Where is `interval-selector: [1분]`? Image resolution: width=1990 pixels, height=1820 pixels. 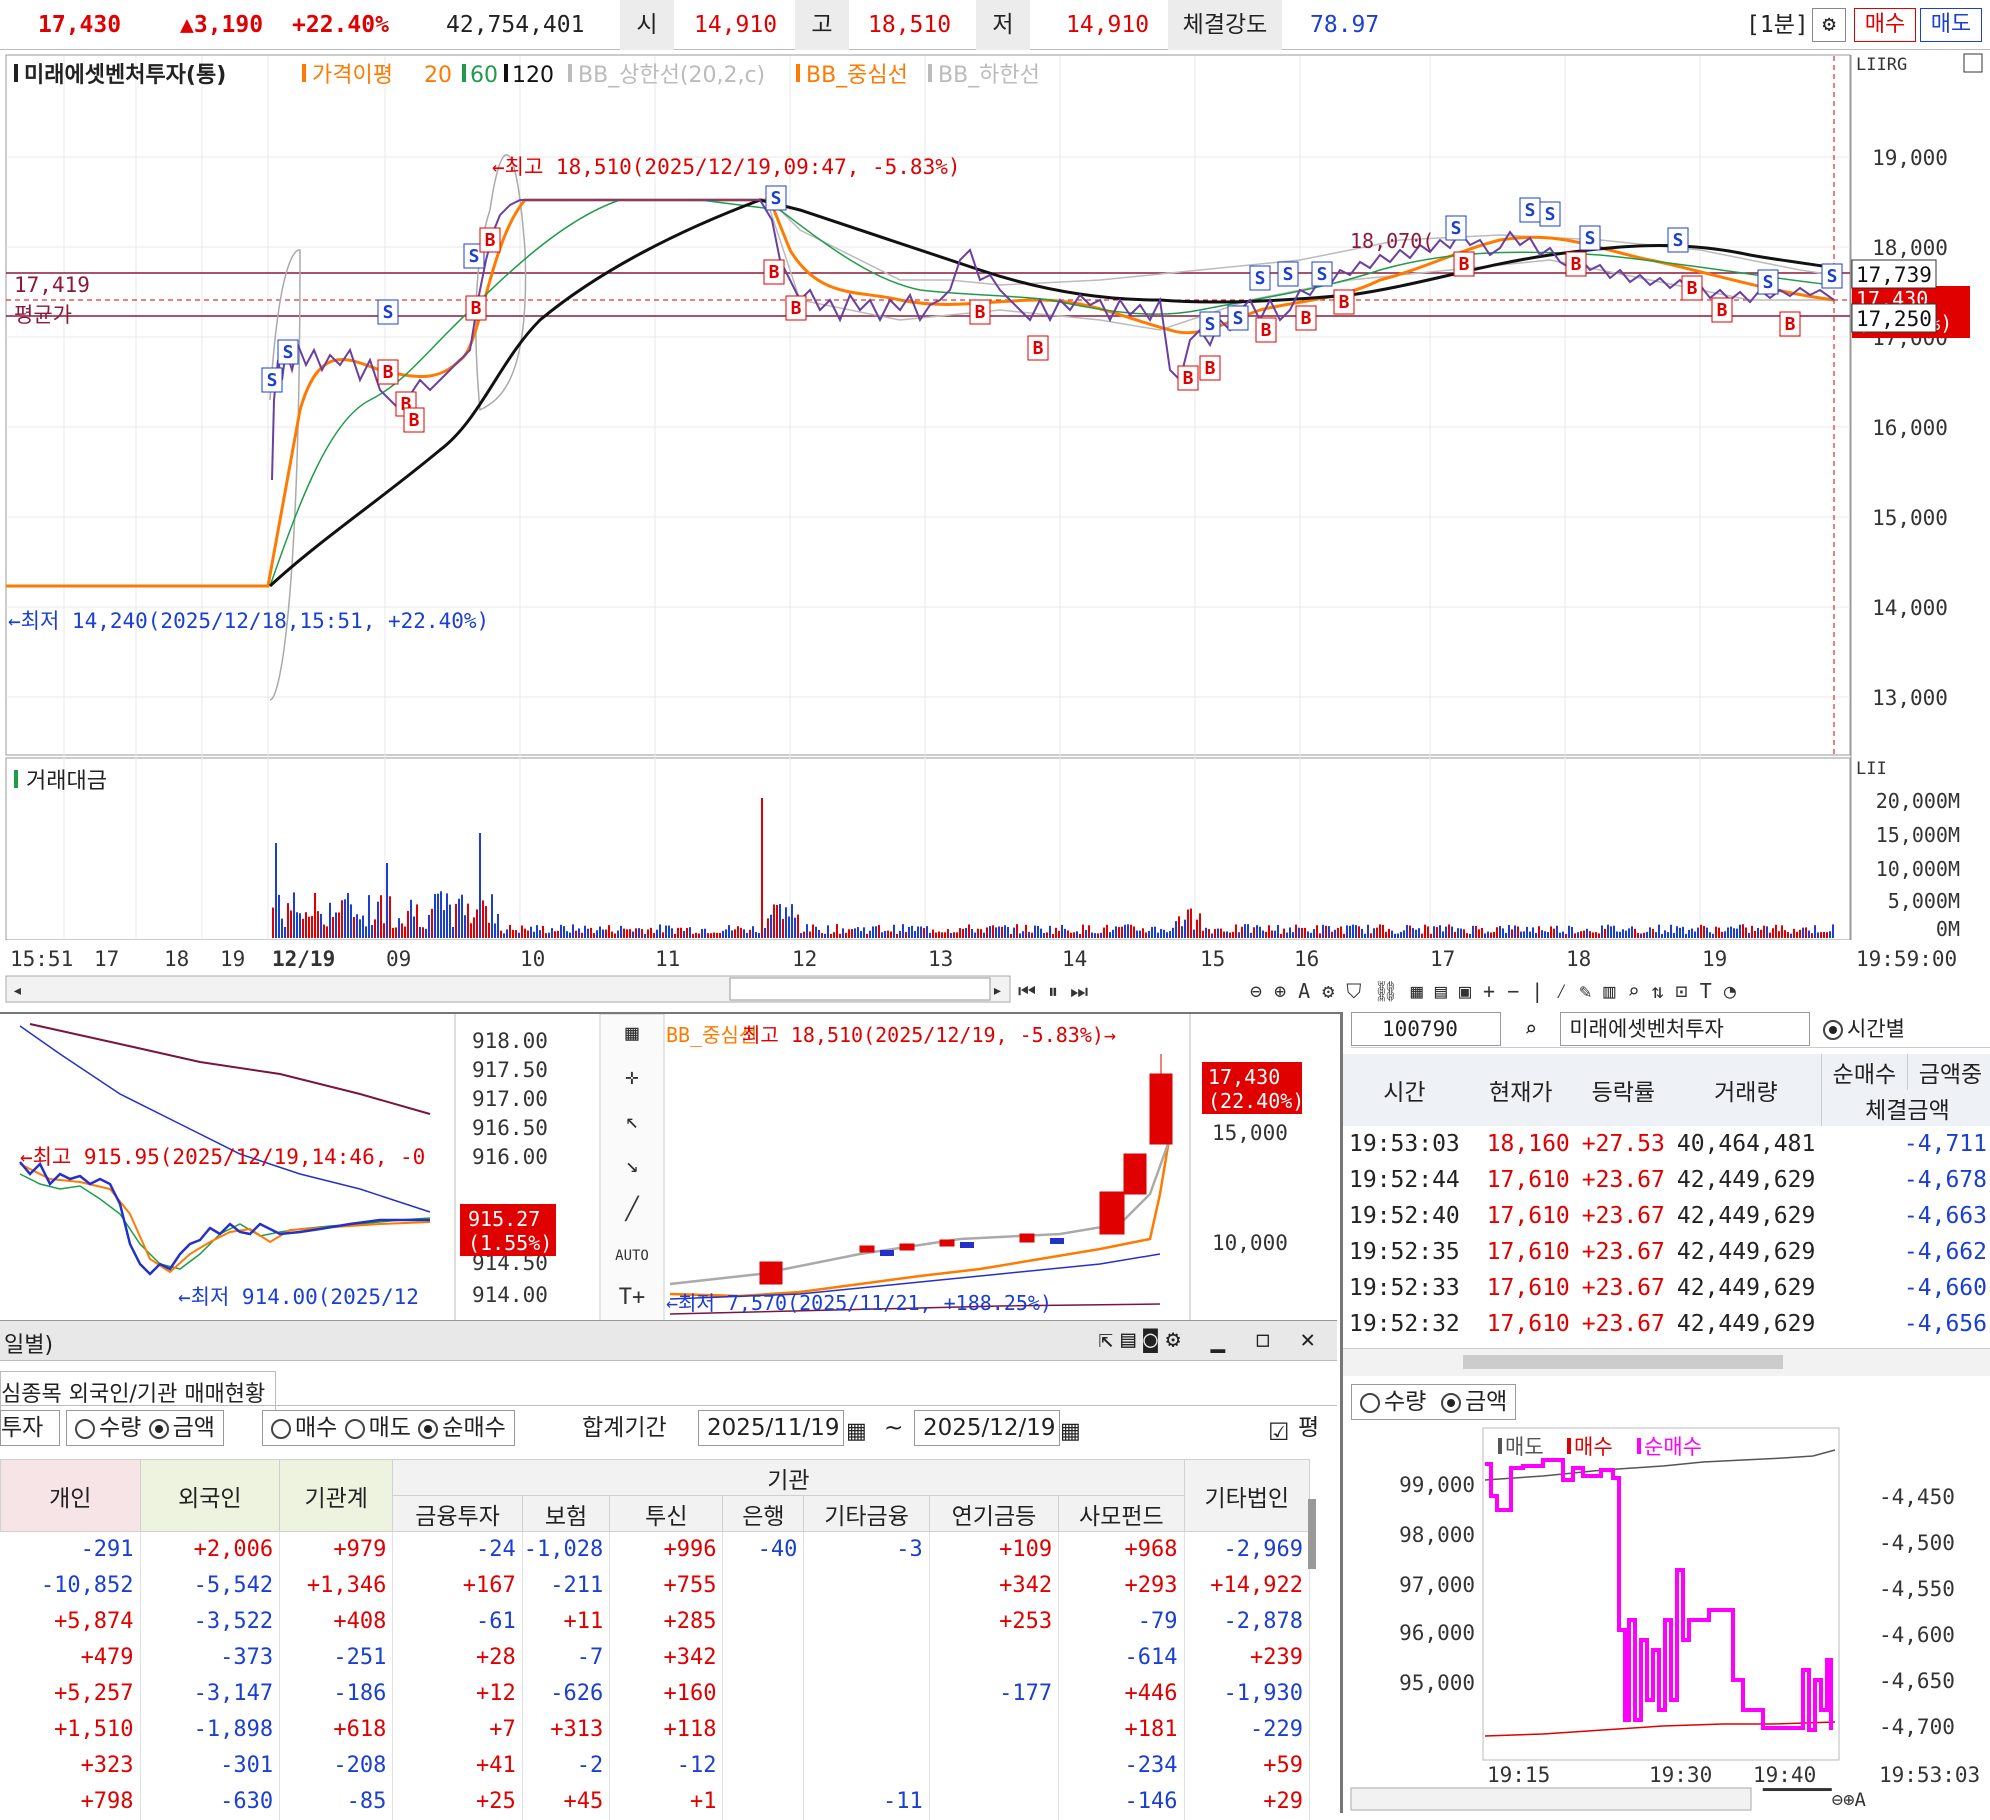 interval-selector: [1분] is located at coordinates (1777, 25).